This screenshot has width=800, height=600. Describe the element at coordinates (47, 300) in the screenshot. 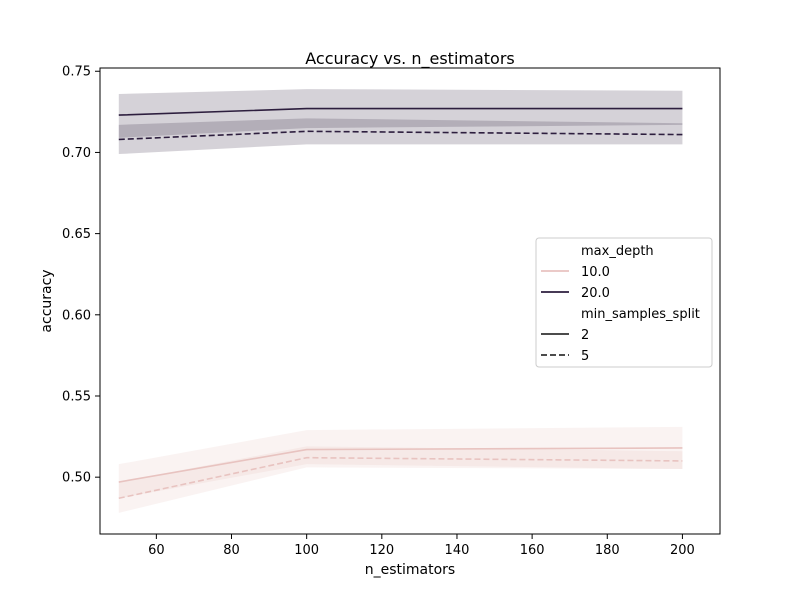

I see `y-axis-label: accuracy` at that location.